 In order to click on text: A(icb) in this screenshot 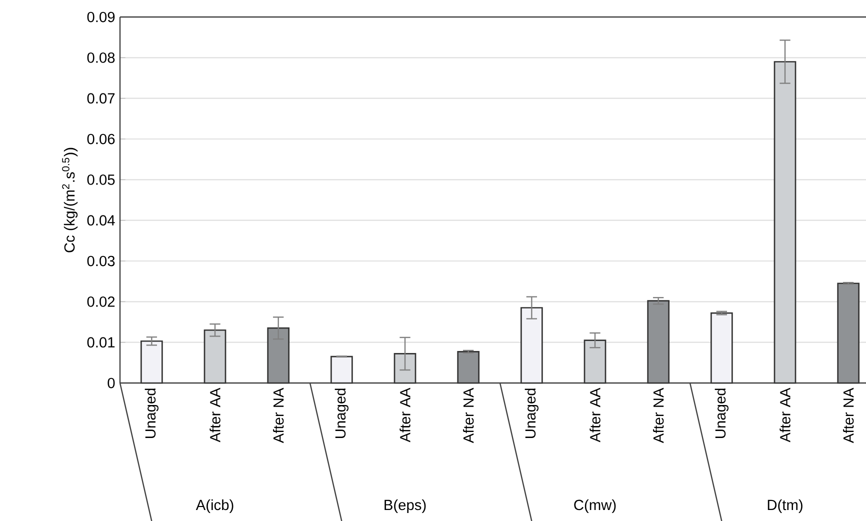, I will do `click(215, 506)`.